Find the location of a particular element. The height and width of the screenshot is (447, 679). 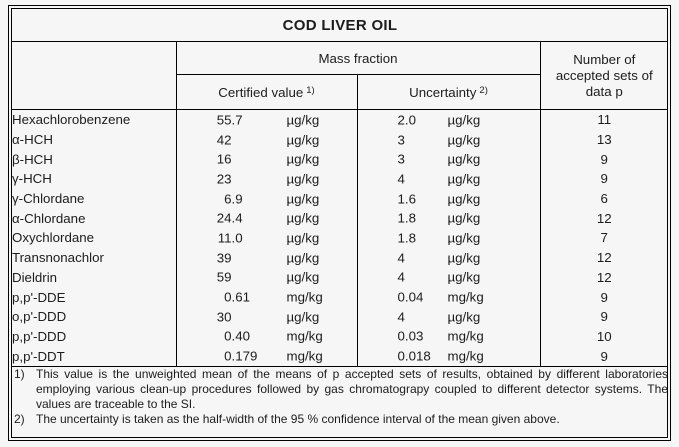

uncertainty-cell: 2.0 µg/kg is located at coordinates (449, 119).